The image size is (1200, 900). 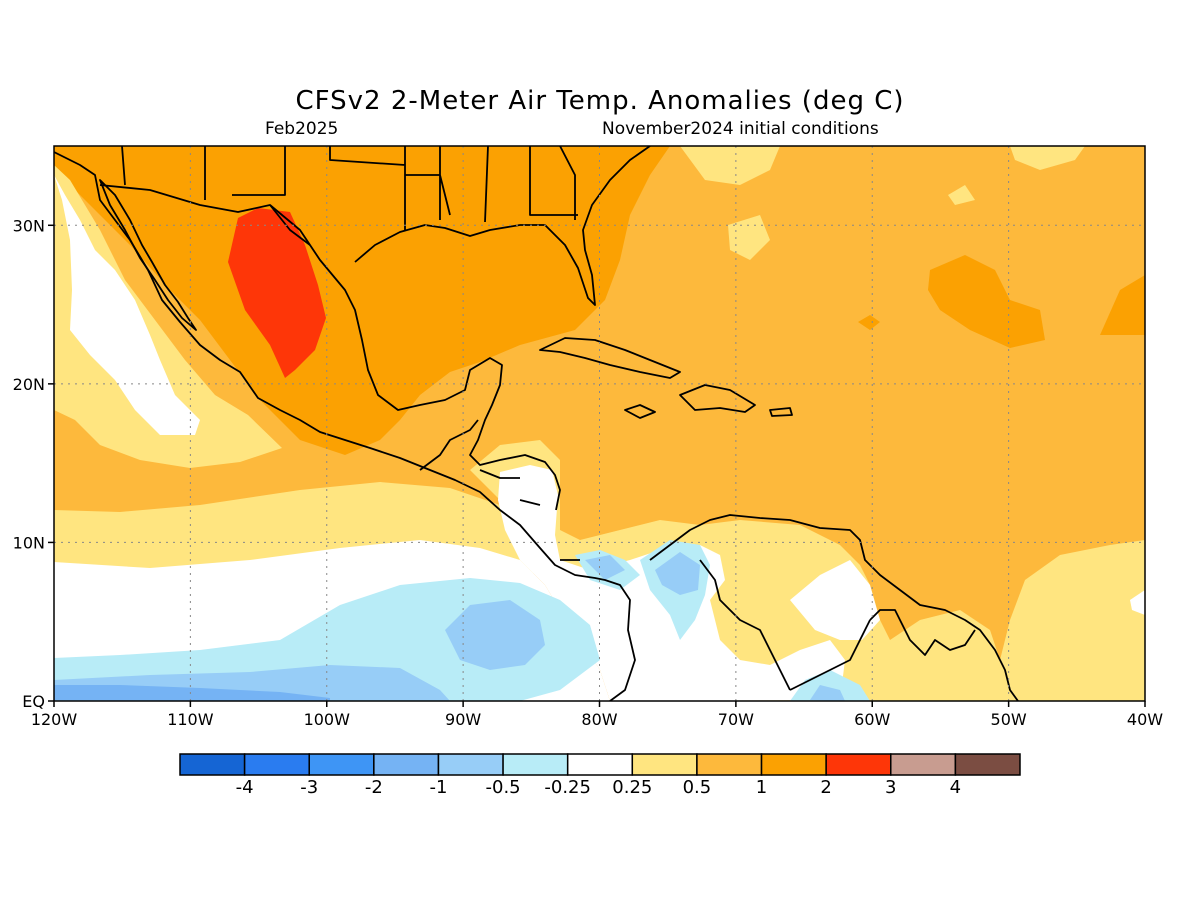 What do you see at coordinates (567, 787) in the screenshot?
I see `colorbar-label: -0.25` at bounding box center [567, 787].